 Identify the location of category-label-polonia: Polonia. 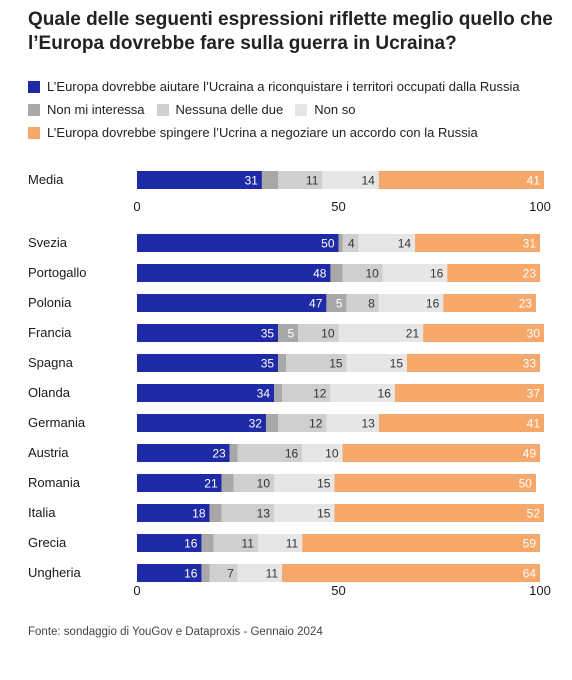
(50, 302).